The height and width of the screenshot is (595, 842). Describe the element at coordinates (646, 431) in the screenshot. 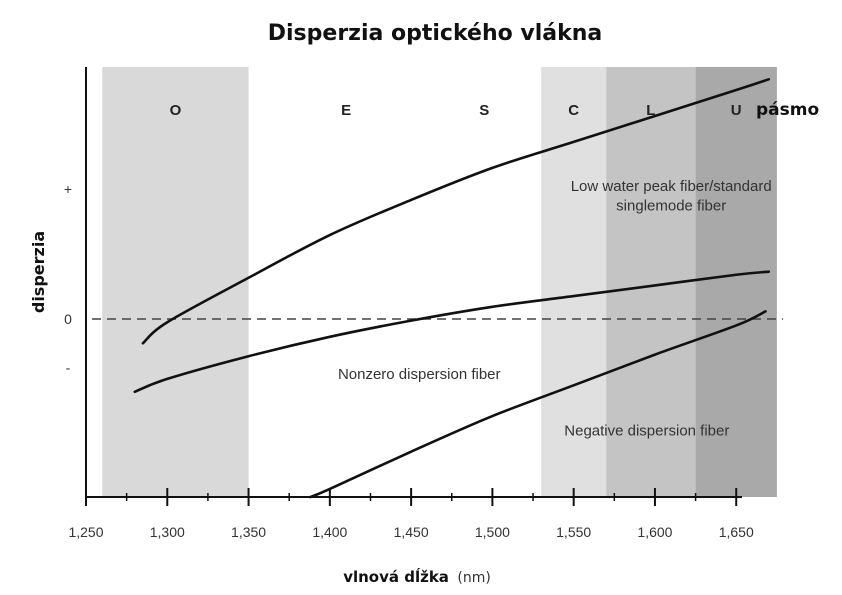

I see `series-annotation: Negative dispersion fiber` at that location.